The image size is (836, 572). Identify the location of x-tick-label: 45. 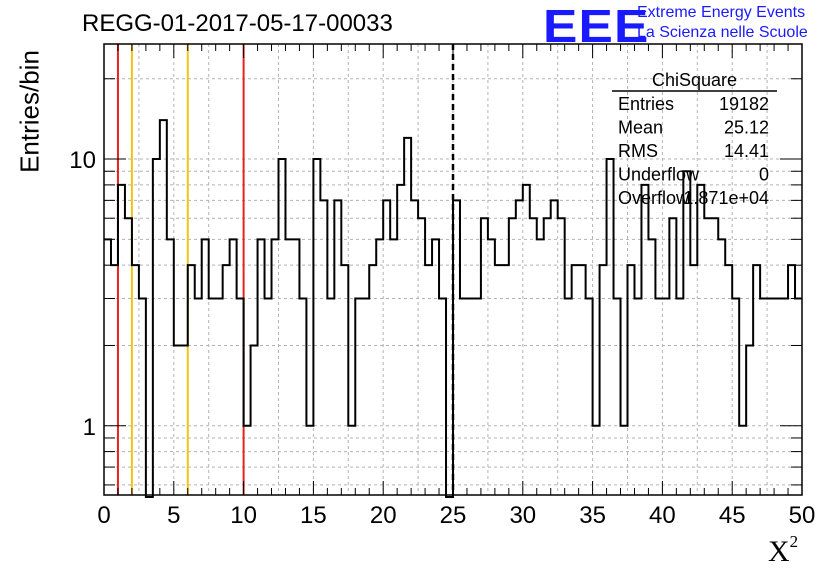
(732, 515).